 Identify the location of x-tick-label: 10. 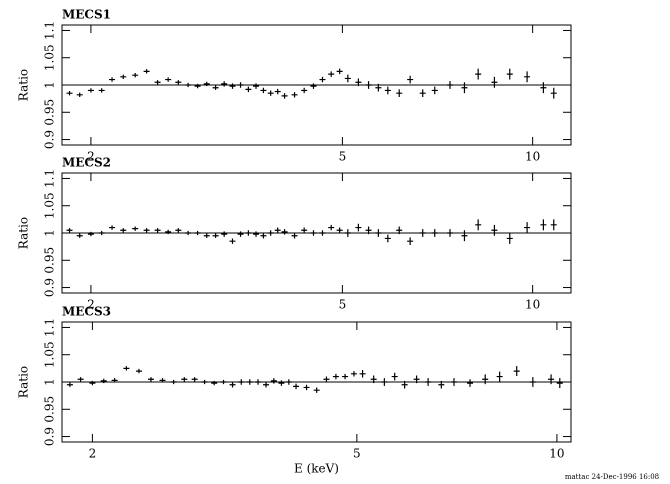
(556, 454).